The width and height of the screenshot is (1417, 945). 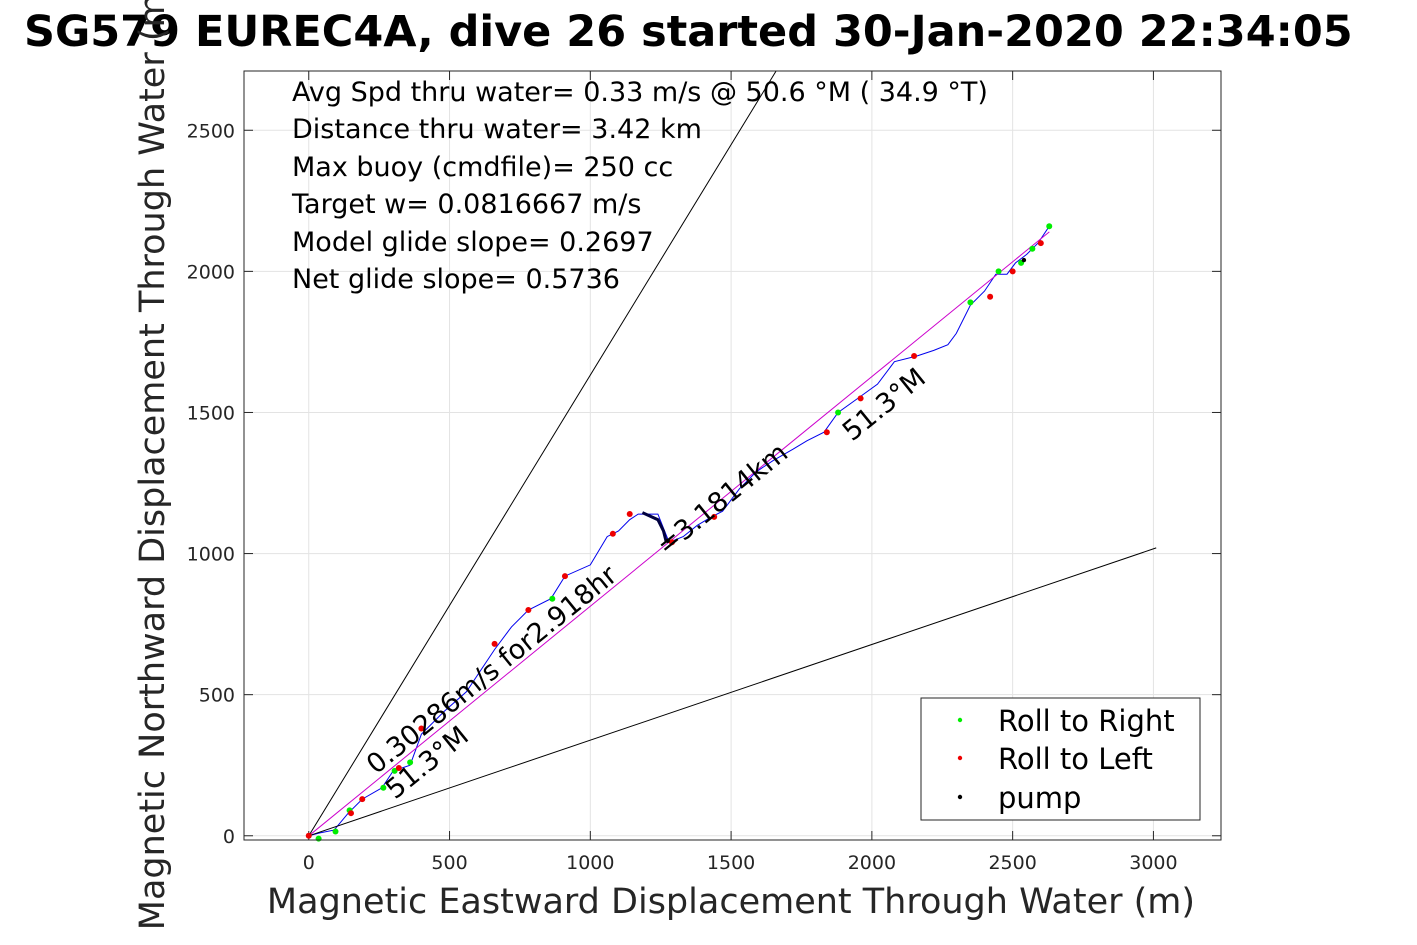 I want to click on legend-label-roll-right: Roll to Right, so click(x=1086, y=721).